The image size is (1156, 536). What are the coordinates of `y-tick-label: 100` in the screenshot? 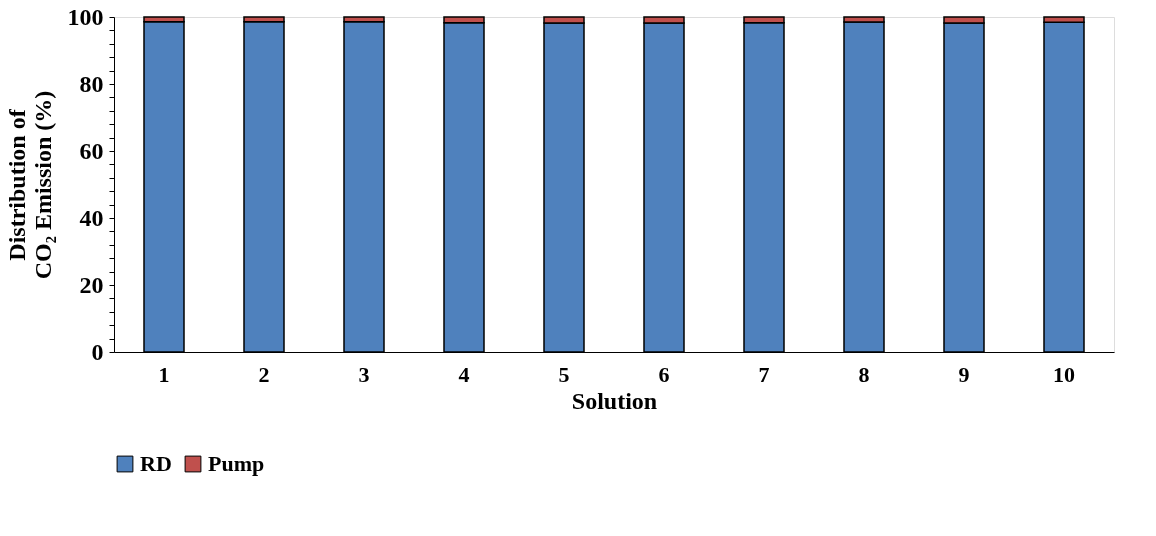 It's located at (85, 16).